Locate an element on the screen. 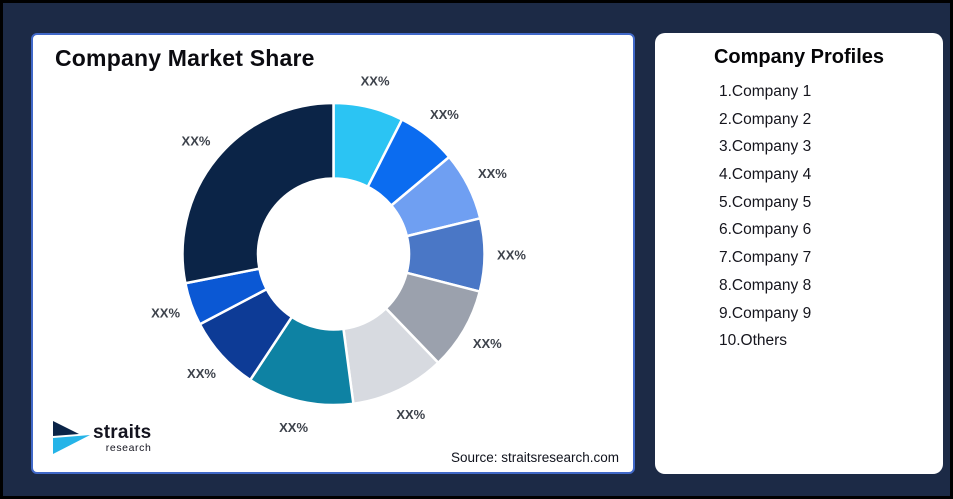  straits-research-logo: straits research is located at coordinates (101, 438).